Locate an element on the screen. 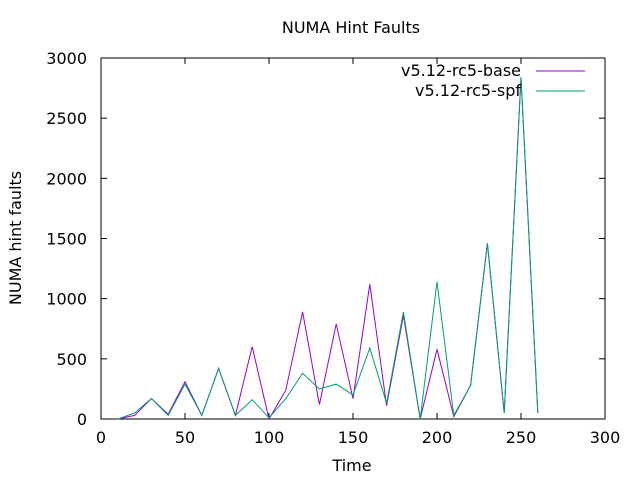  legend-label-base: v5.12-rc5-base is located at coordinates (461, 70).